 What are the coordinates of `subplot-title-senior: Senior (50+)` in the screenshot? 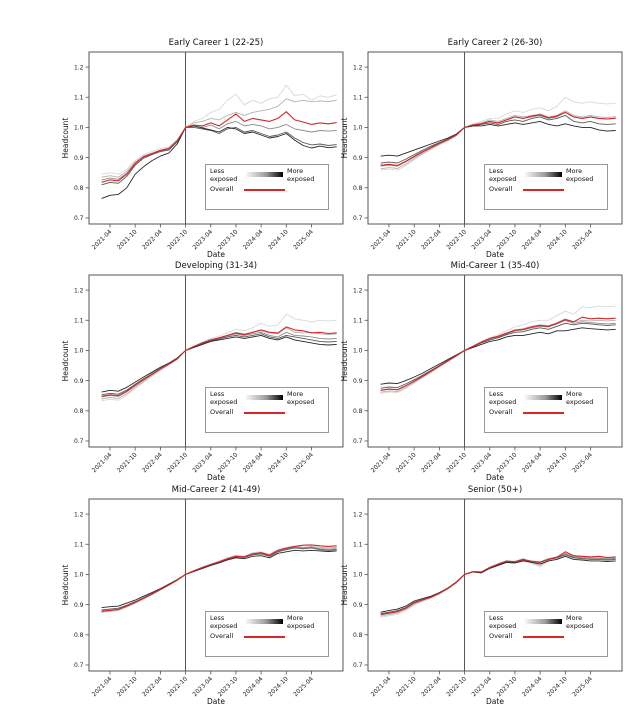 It's located at (495, 490).